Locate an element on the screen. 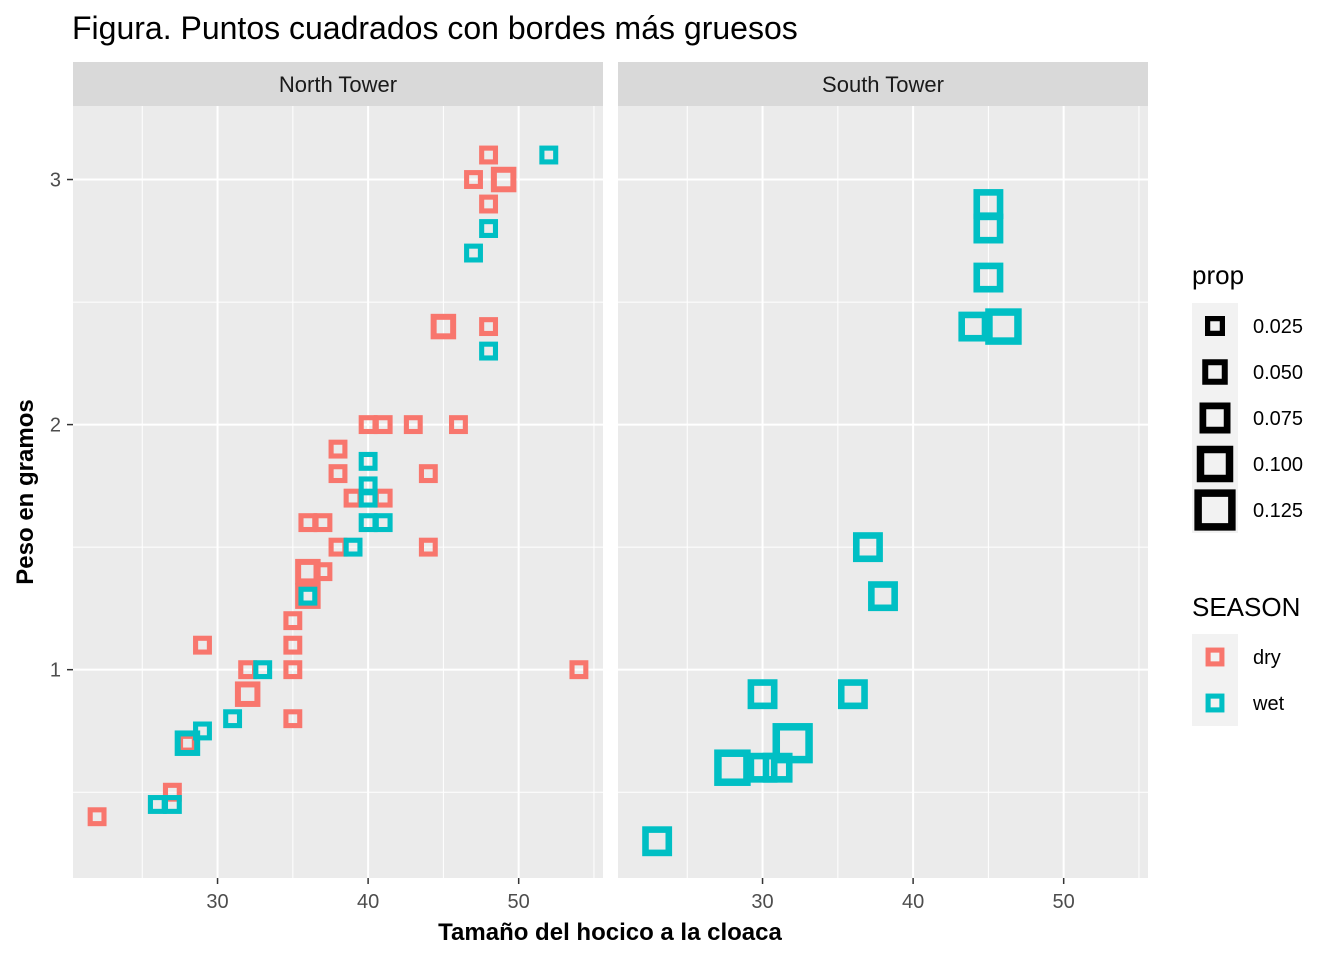 This screenshot has width=1344, height=960. legend-size-label: 0.050 is located at coordinates (1278, 373).